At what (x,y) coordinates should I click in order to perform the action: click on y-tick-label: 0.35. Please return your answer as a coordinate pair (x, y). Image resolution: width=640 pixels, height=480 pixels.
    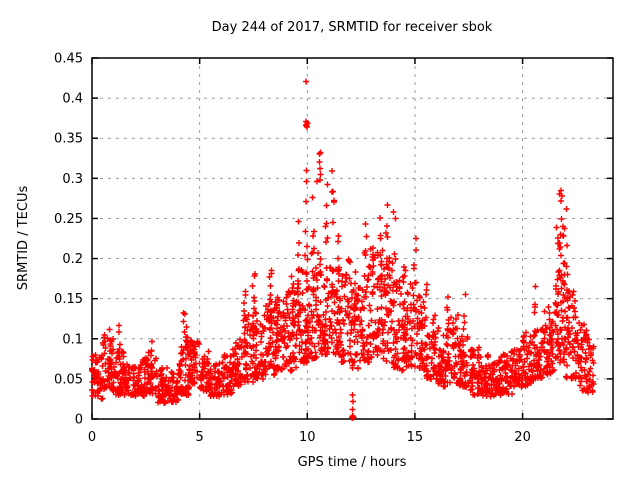
    Looking at the image, I should click on (68, 139).